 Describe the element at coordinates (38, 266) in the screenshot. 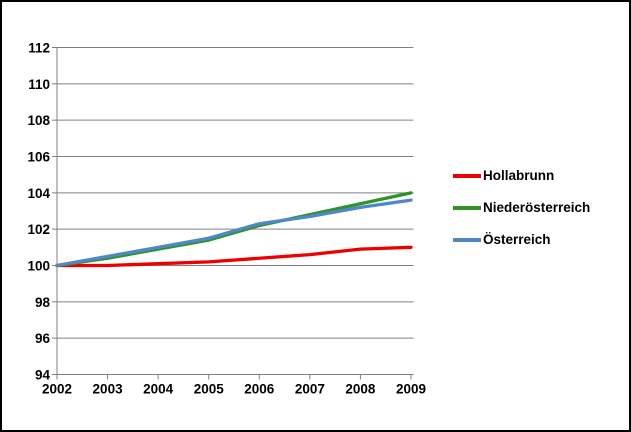

I see `y-tick-label: 100` at that location.